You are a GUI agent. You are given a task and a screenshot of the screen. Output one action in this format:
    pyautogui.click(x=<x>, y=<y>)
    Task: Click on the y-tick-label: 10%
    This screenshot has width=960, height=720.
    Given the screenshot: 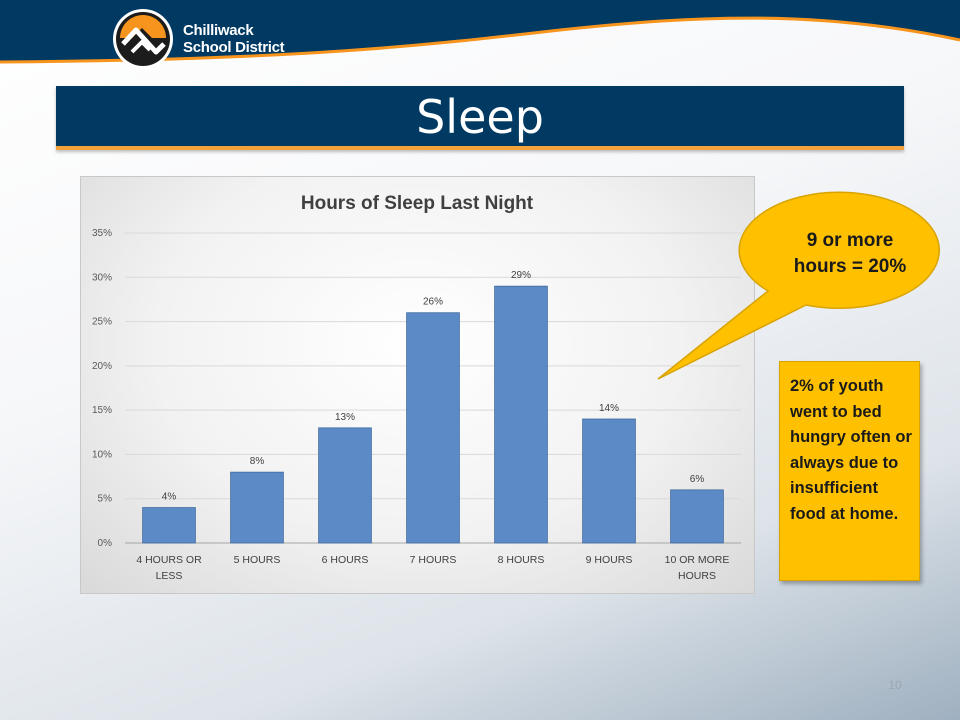 What is the action you would take?
    pyautogui.click(x=102, y=454)
    